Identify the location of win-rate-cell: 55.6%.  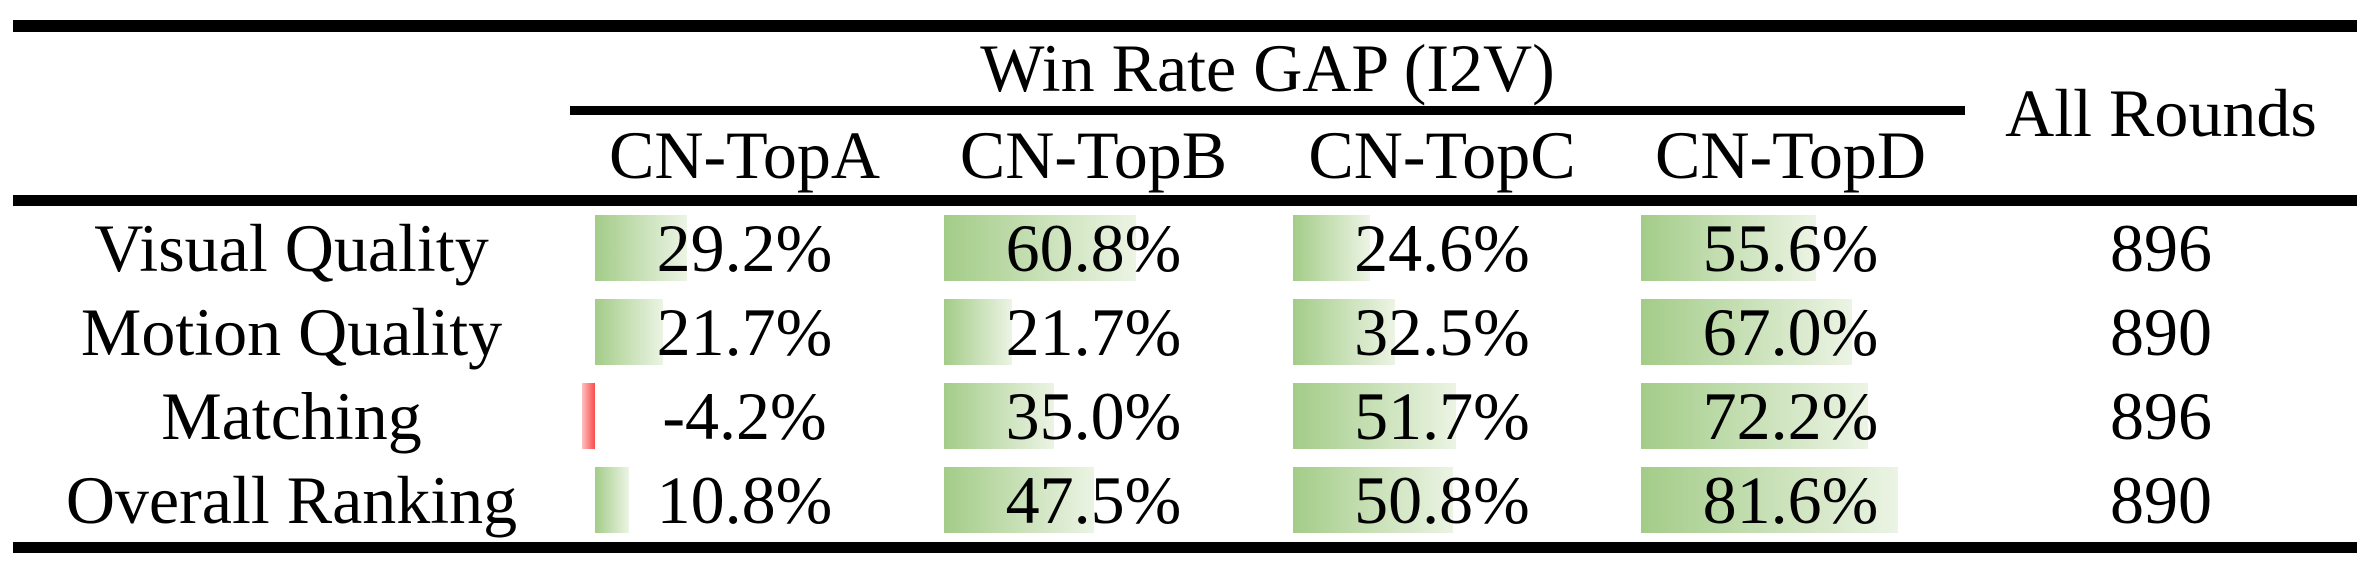
(1790, 248).